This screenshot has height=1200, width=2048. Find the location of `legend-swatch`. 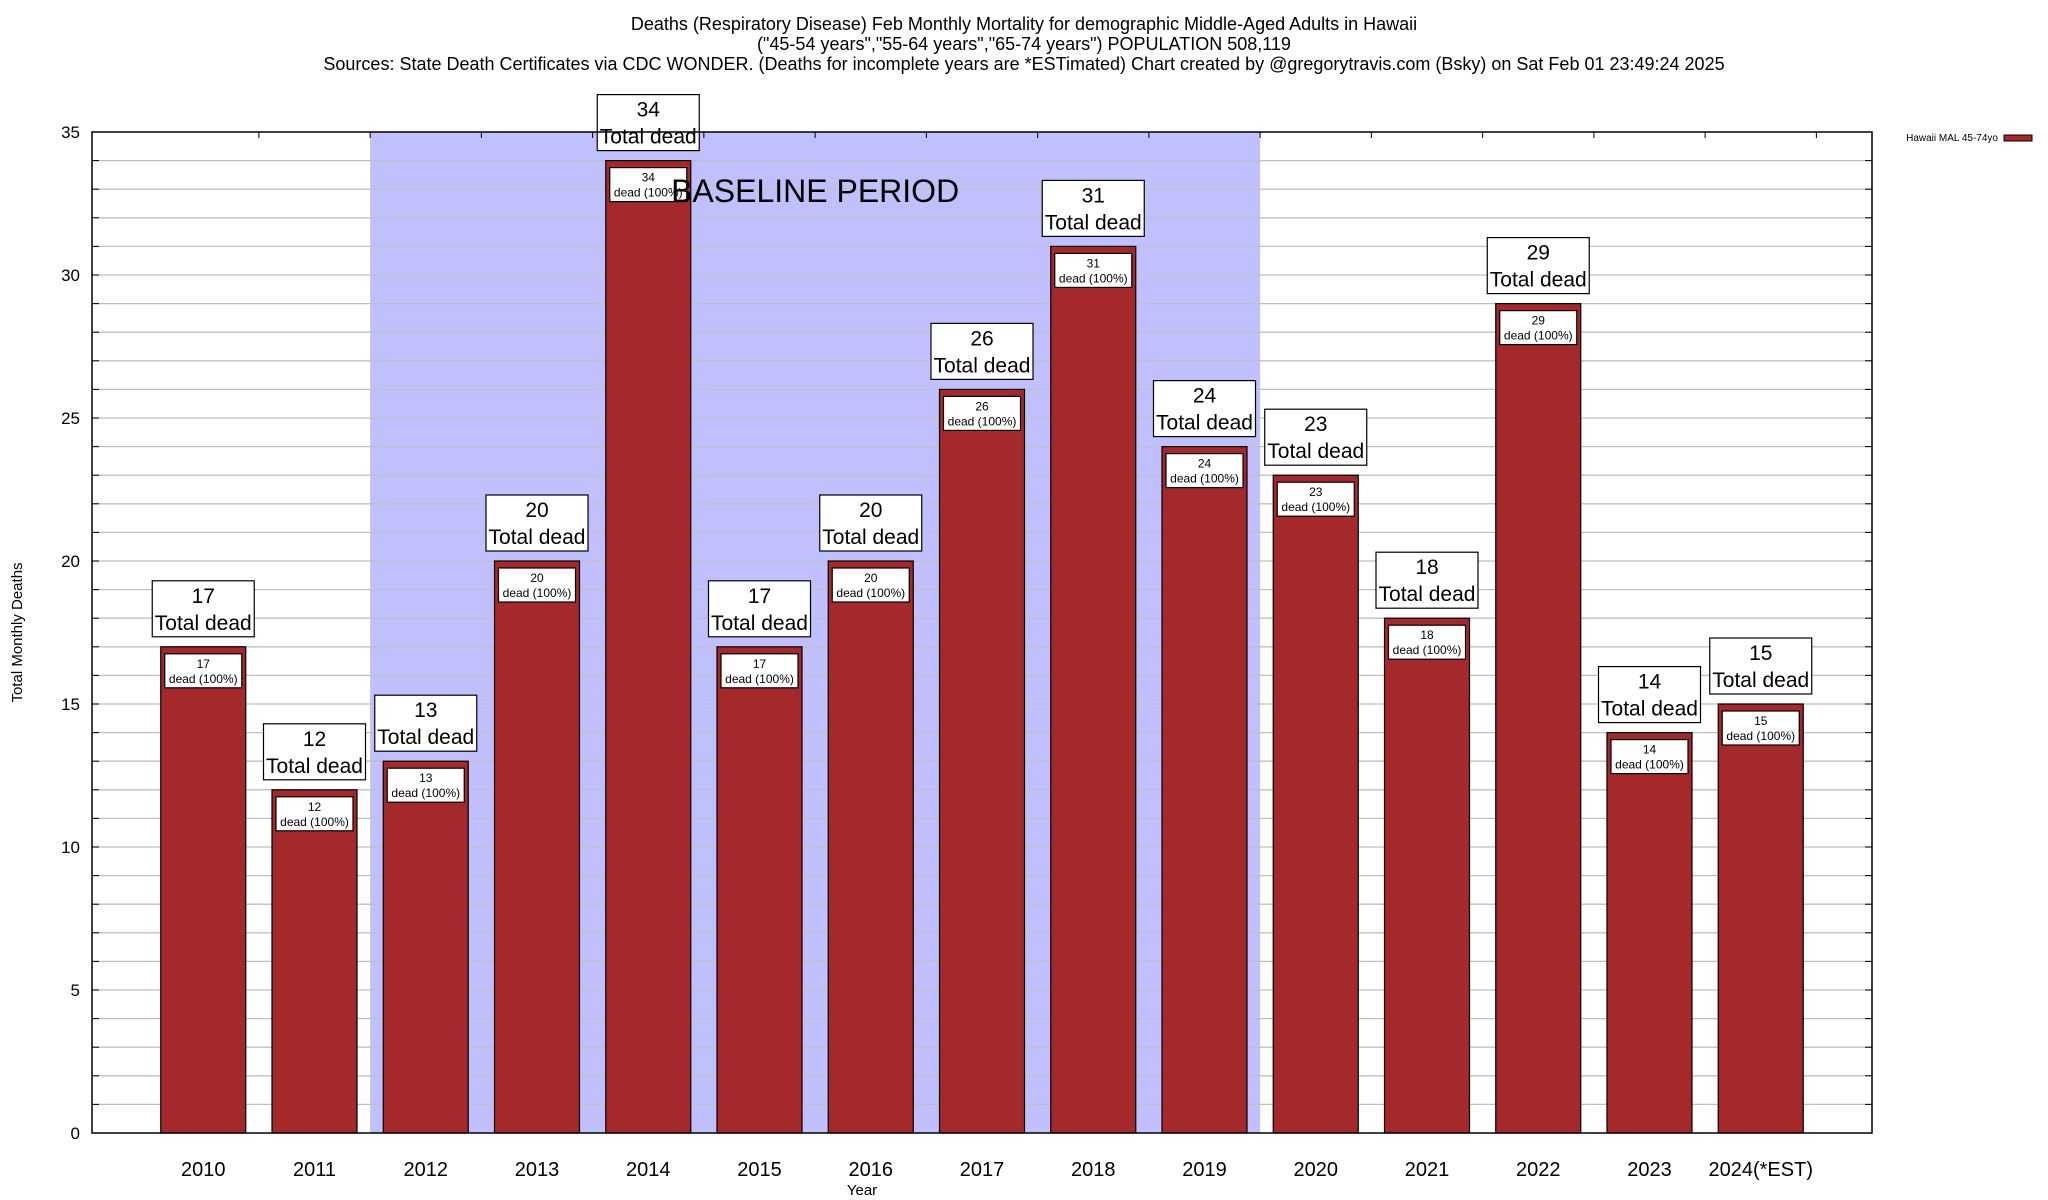

legend-swatch is located at coordinates (2018, 138).